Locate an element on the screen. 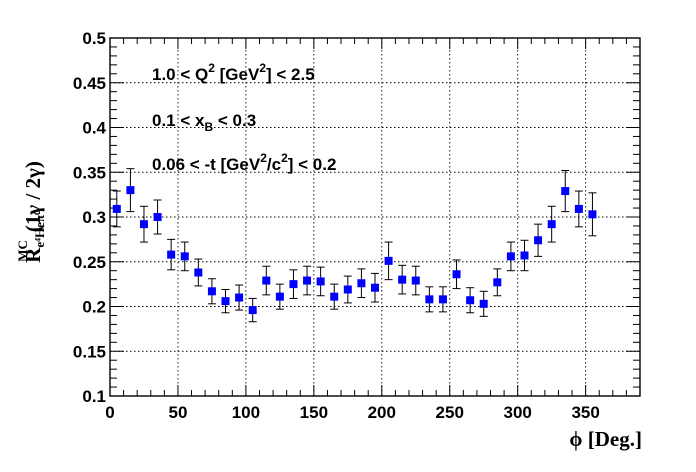 The width and height of the screenshot is (696, 472). annotation-t-range: 0.06 < -t [GeV2/c2] < 0.2 is located at coordinates (244, 162).